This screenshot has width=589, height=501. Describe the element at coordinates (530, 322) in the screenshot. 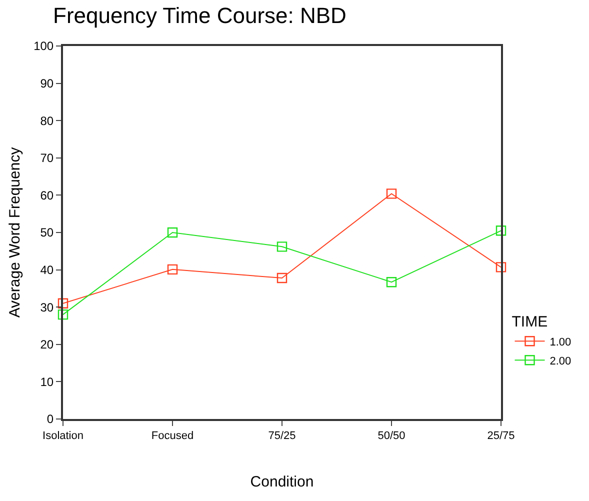

I see `legend-title: TIME` at that location.